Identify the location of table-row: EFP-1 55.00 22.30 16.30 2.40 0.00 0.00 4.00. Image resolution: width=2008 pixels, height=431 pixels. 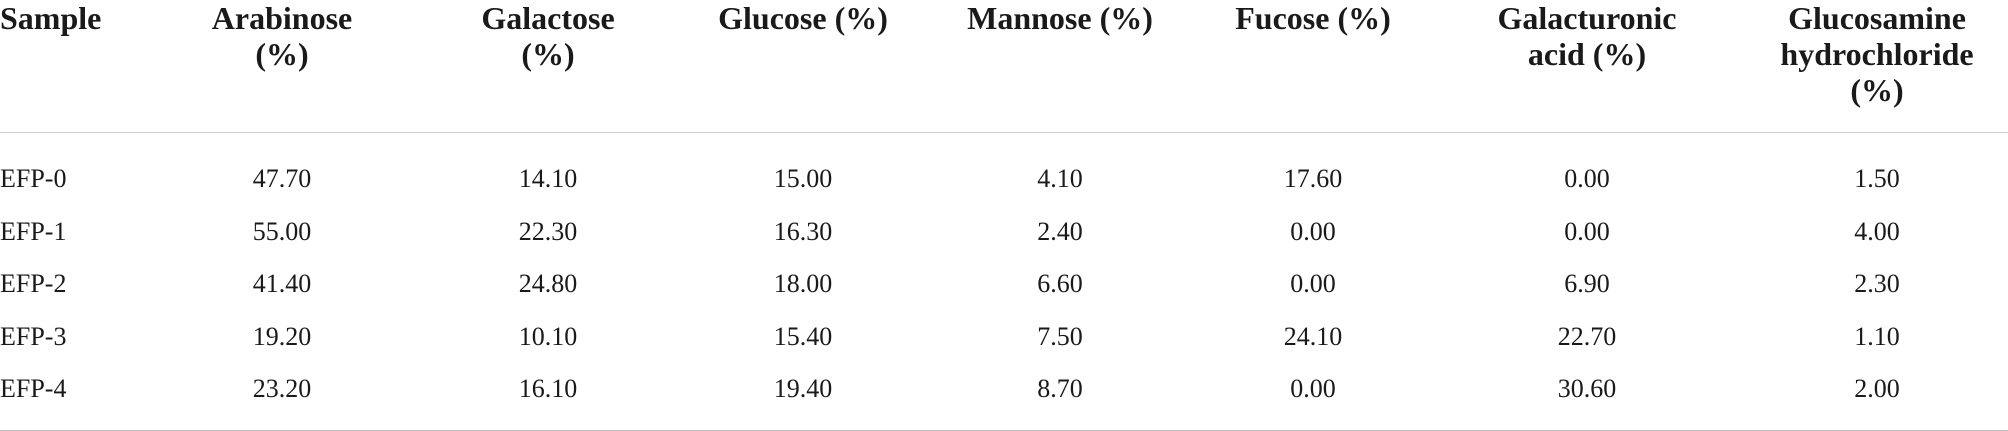
(1004, 232).